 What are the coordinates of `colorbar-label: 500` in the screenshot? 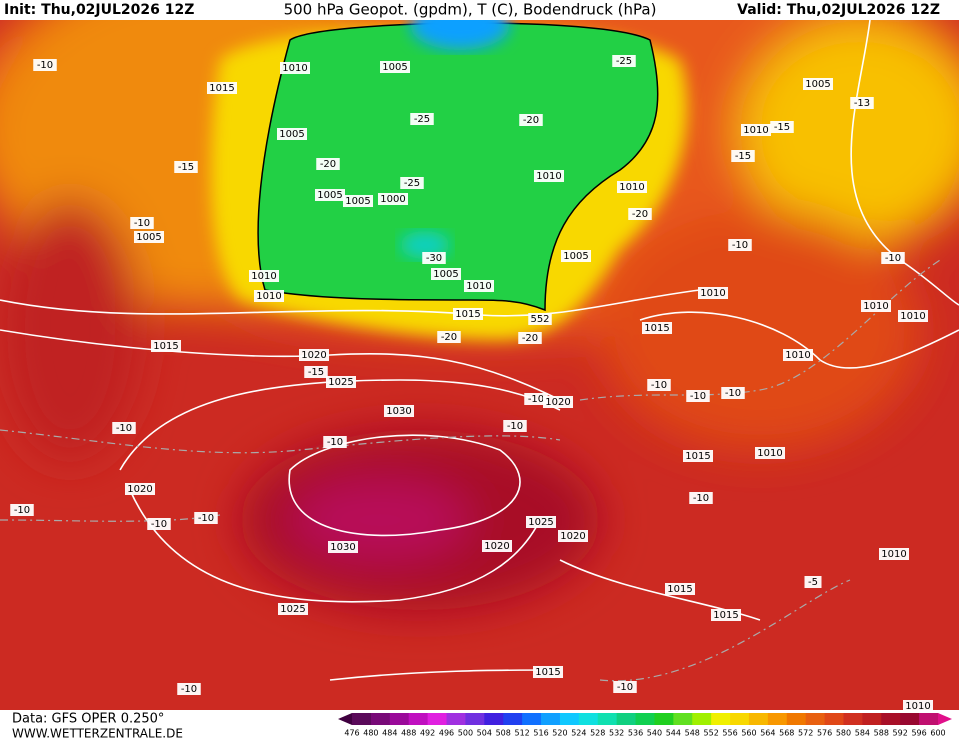 It's located at (465, 733).